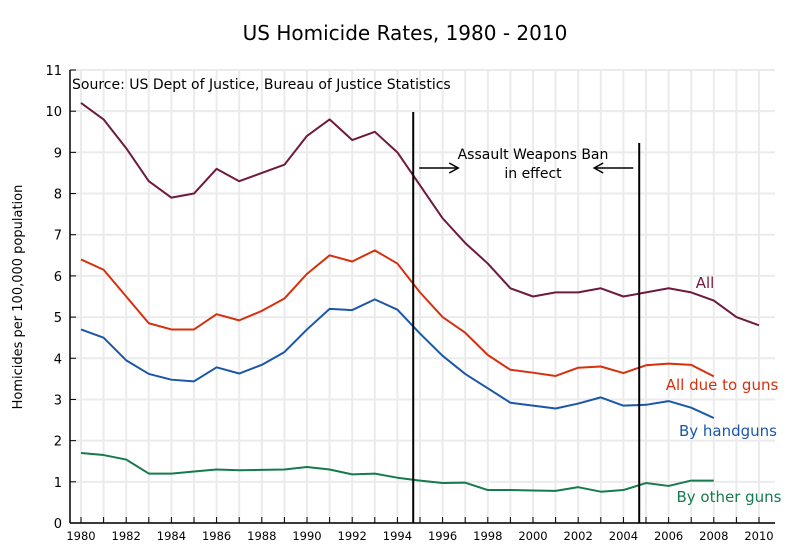  I want to click on chart-title: US Homicide Rates, 1980 - 2010, so click(405, 33).